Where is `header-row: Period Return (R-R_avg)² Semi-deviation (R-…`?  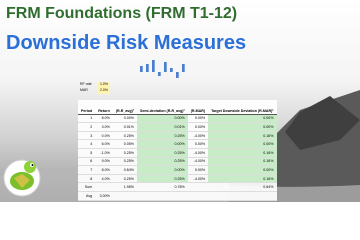
header-row: Period Return (R-R_avg)² Semi-deviation (R-… is located at coordinates (177, 107).